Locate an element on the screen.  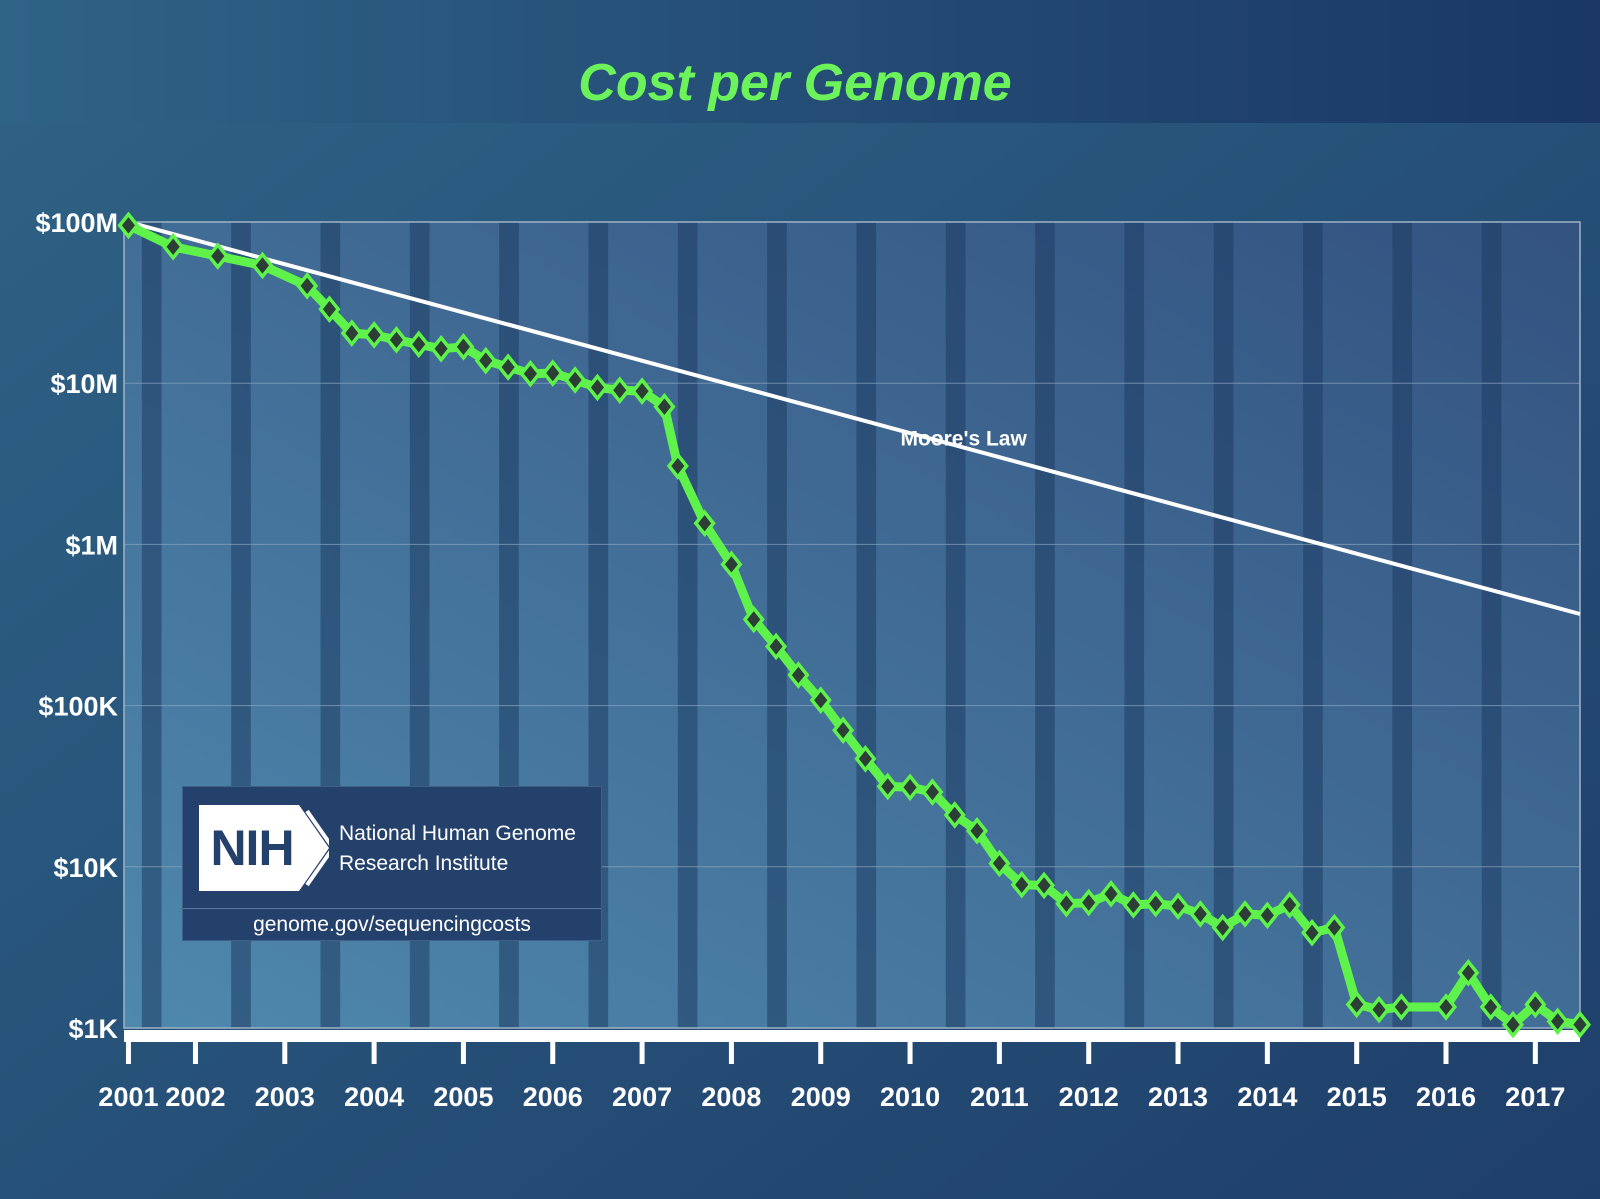
y-tick-label: $100M is located at coordinates (76, 223).